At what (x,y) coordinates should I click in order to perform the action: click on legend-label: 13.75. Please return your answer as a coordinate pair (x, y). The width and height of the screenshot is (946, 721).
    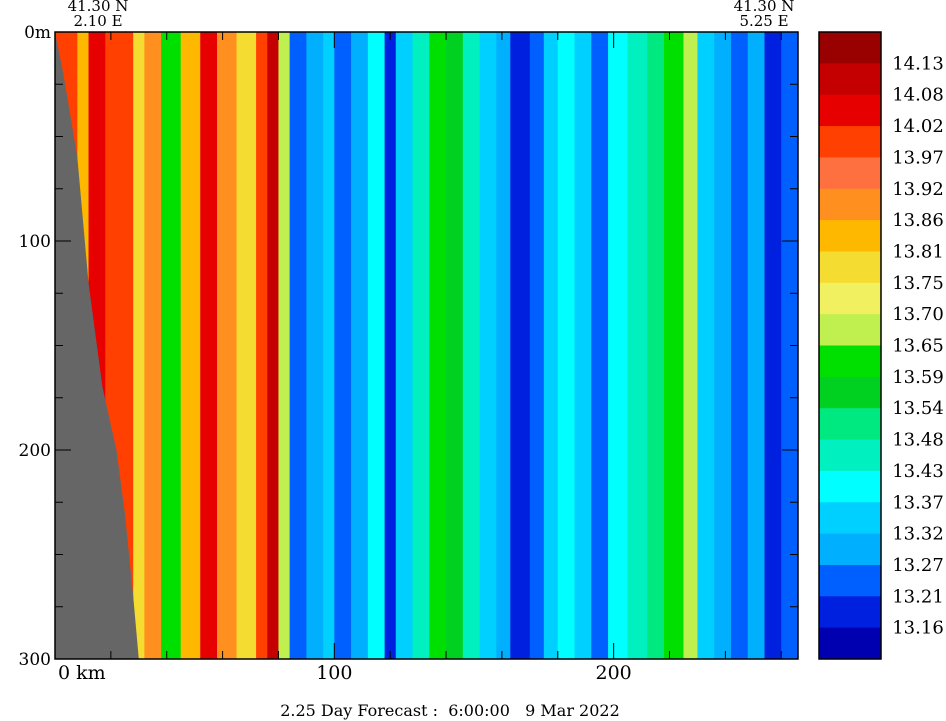
    Looking at the image, I should click on (918, 283).